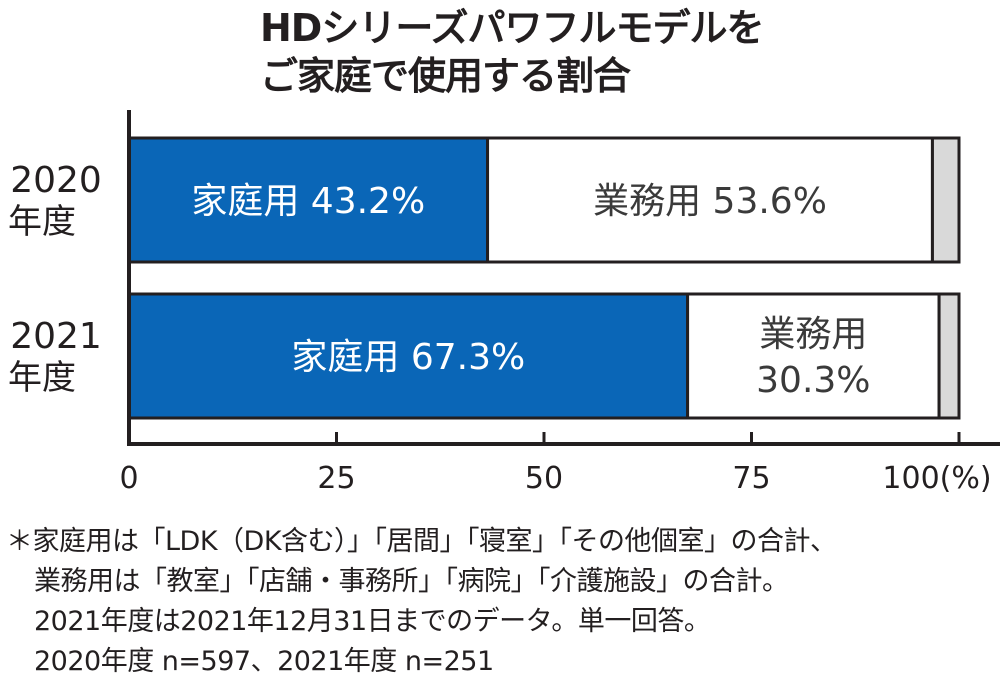 This screenshot has width=1000, height=690. What do you see at coordinates (512, 52) in the screenshot?
I see `chart-title: HDシリーズパワフルモデルを ご家庭で使用する割合` at bounding box center [512, 52].